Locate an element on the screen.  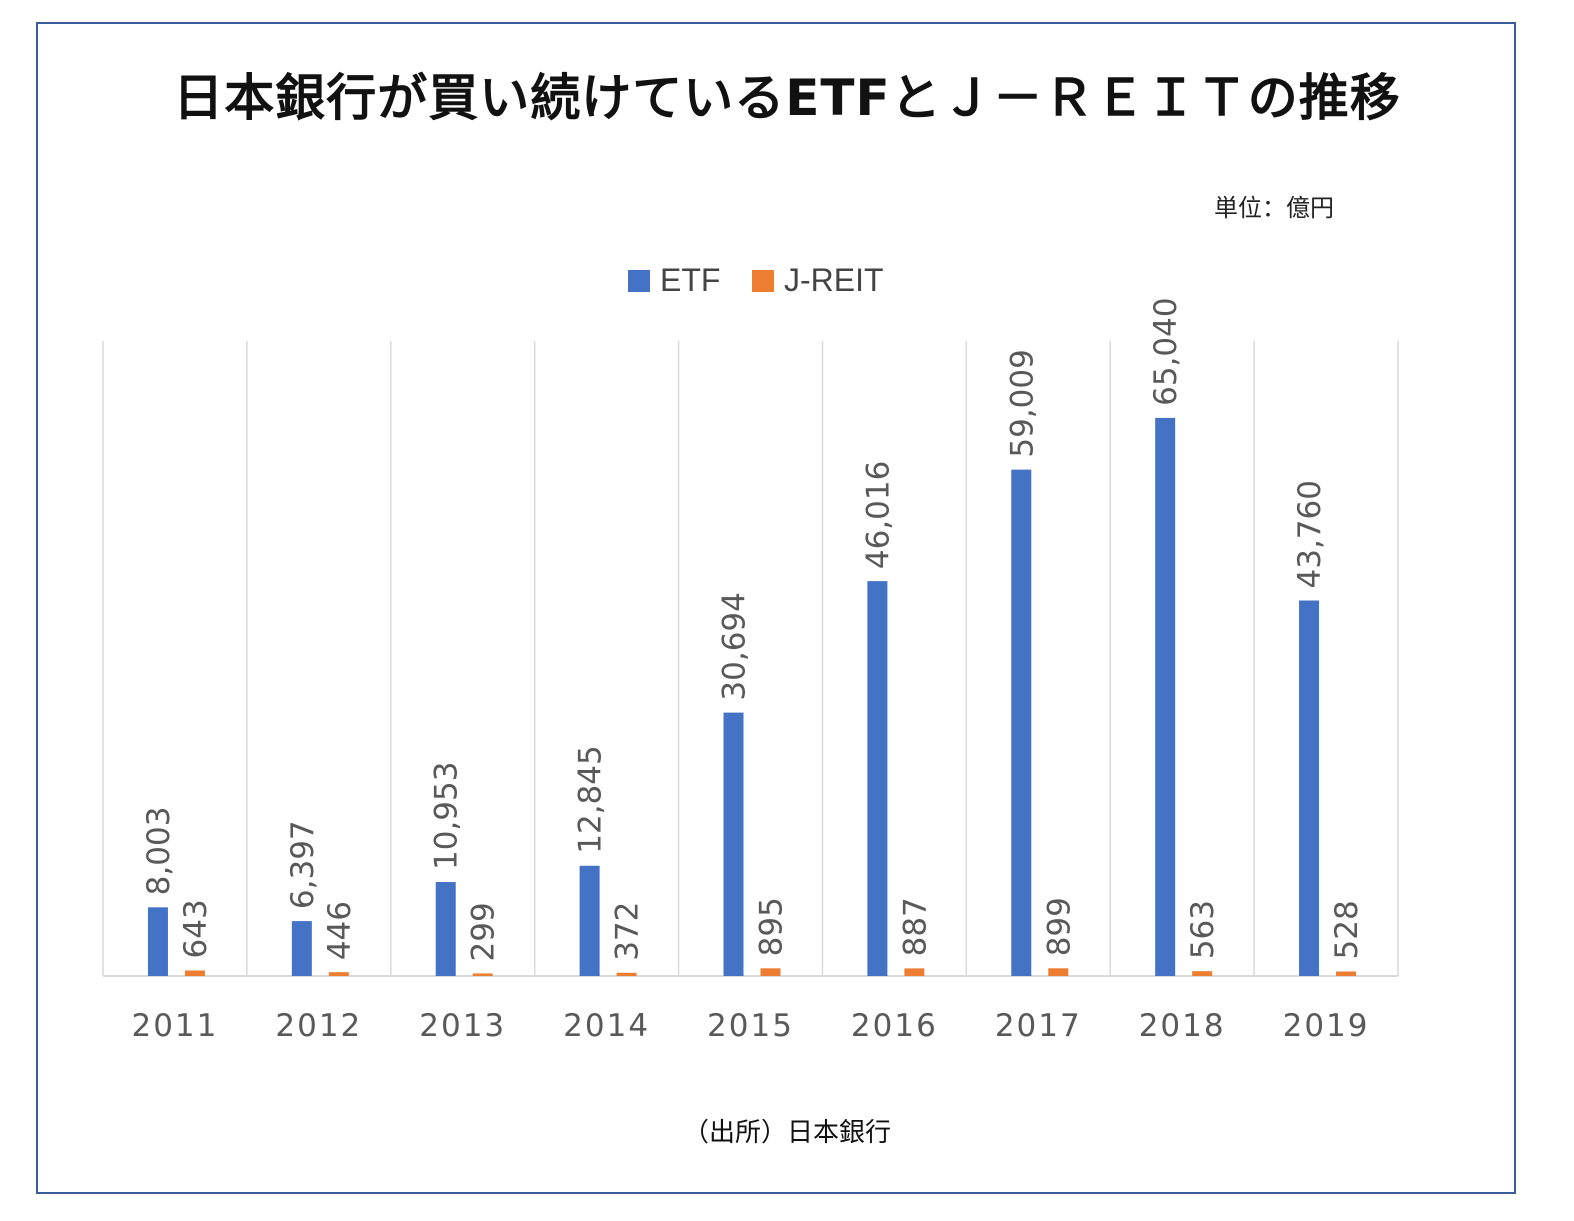
x-tick-label: 2015 is located at coordinates (750, 1026).